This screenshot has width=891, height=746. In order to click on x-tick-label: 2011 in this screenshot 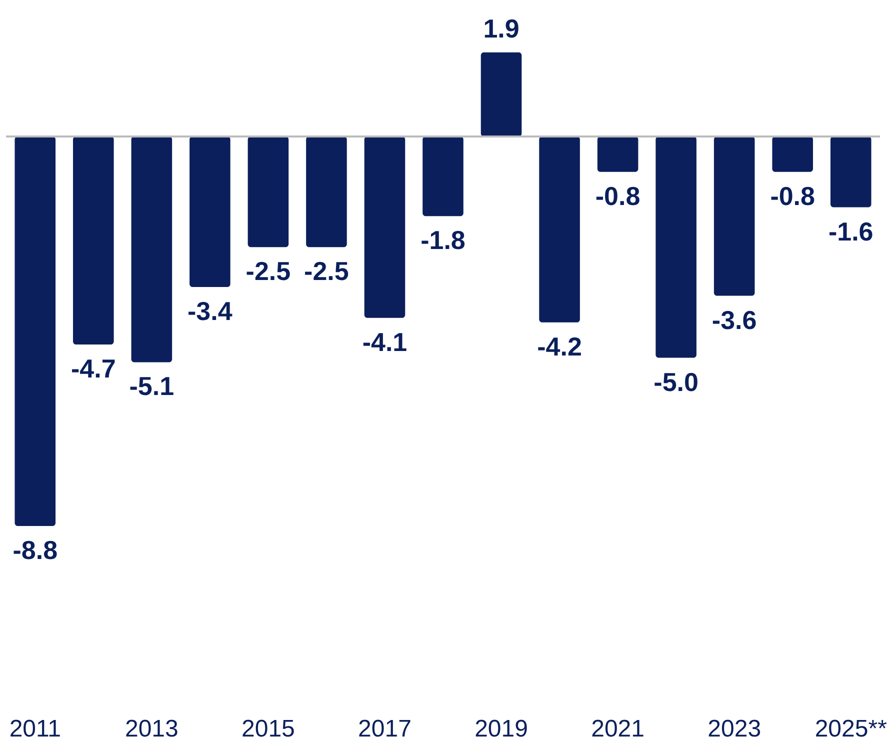, I will do `click(35, 729)`.